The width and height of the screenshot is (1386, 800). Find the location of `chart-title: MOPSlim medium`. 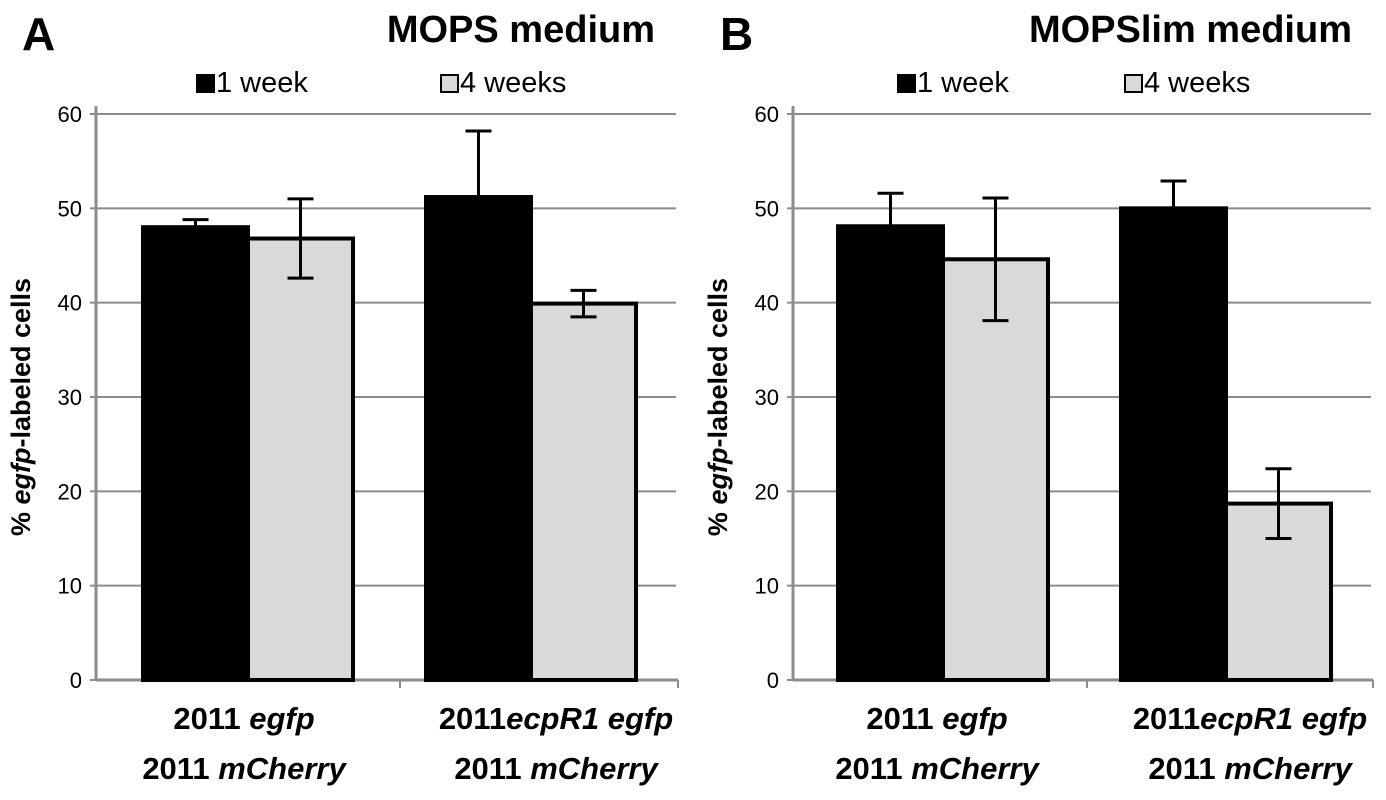

chart-title: MOPSlim medium is located at coordinates (1190, 30).